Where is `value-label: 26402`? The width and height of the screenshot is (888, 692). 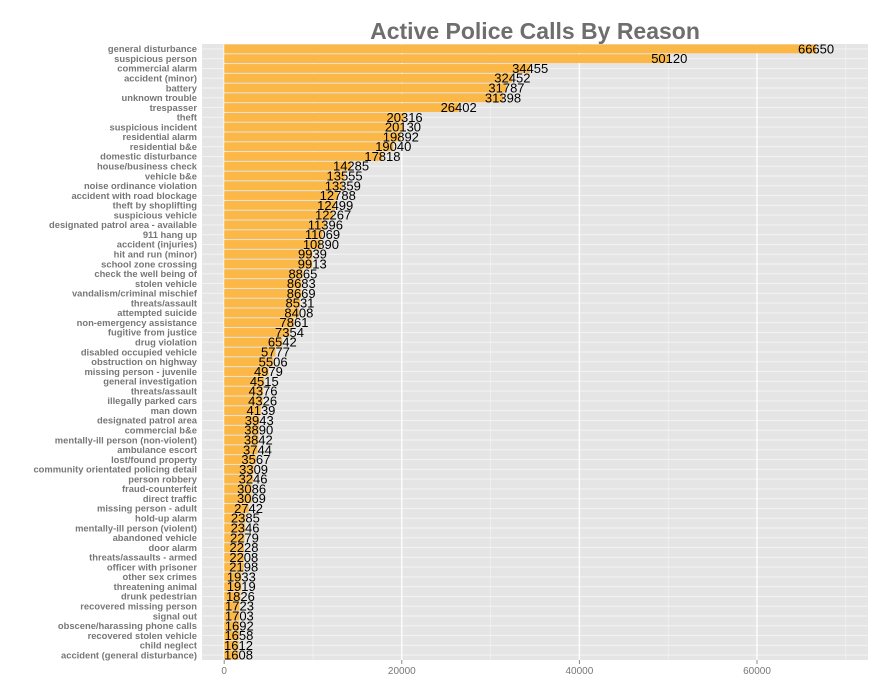 value-label: 26402 is located at coordinates (459, 107).